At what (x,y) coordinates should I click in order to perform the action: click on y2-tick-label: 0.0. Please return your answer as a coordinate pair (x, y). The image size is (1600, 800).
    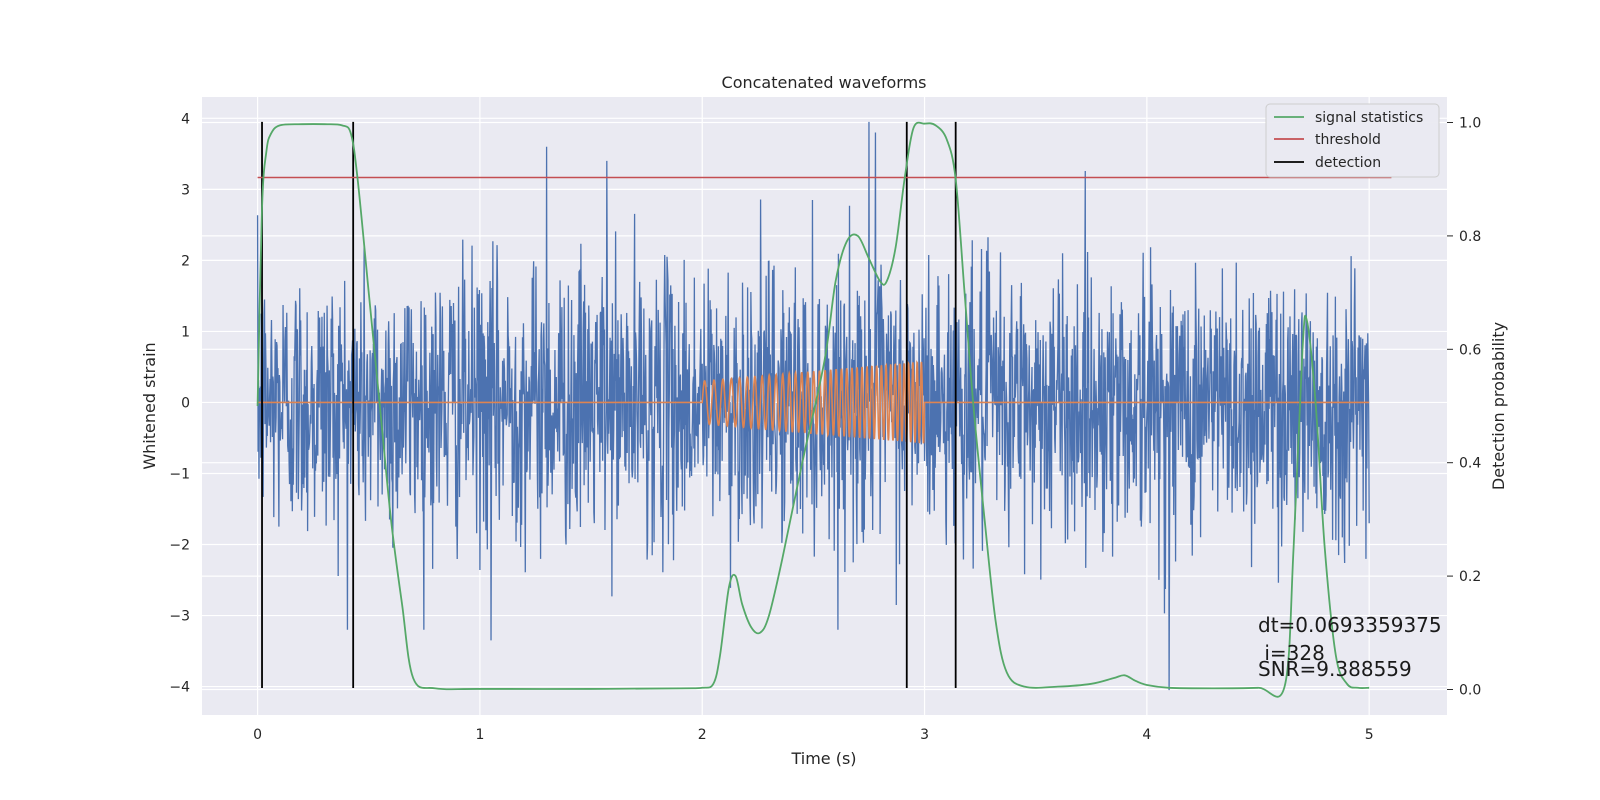
    Looking at the image, I should click on (1470, 690).